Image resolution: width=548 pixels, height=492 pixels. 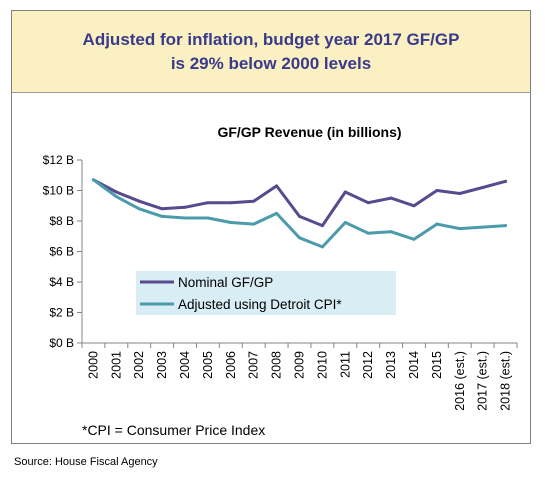 I want to click on series-line-nominal, so click(x=299, y=203).